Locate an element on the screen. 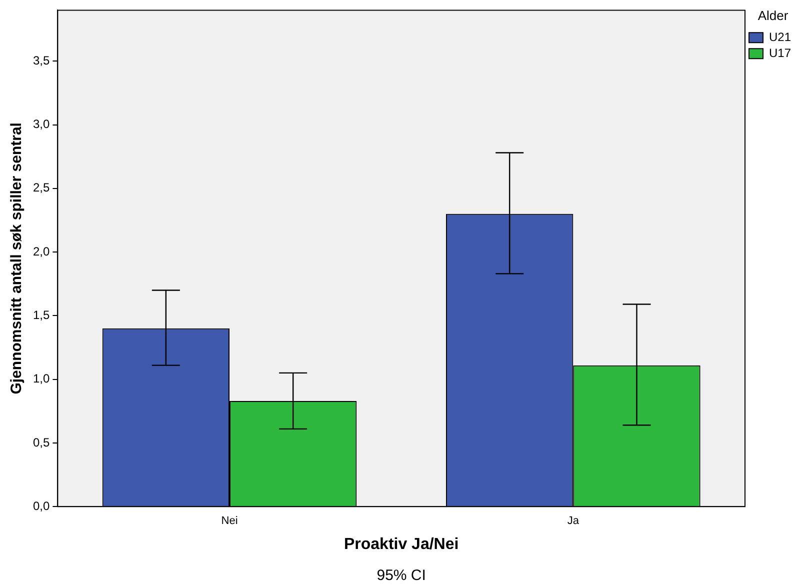  y-tick-label: 2,5 is located at coordinates (41, 187).